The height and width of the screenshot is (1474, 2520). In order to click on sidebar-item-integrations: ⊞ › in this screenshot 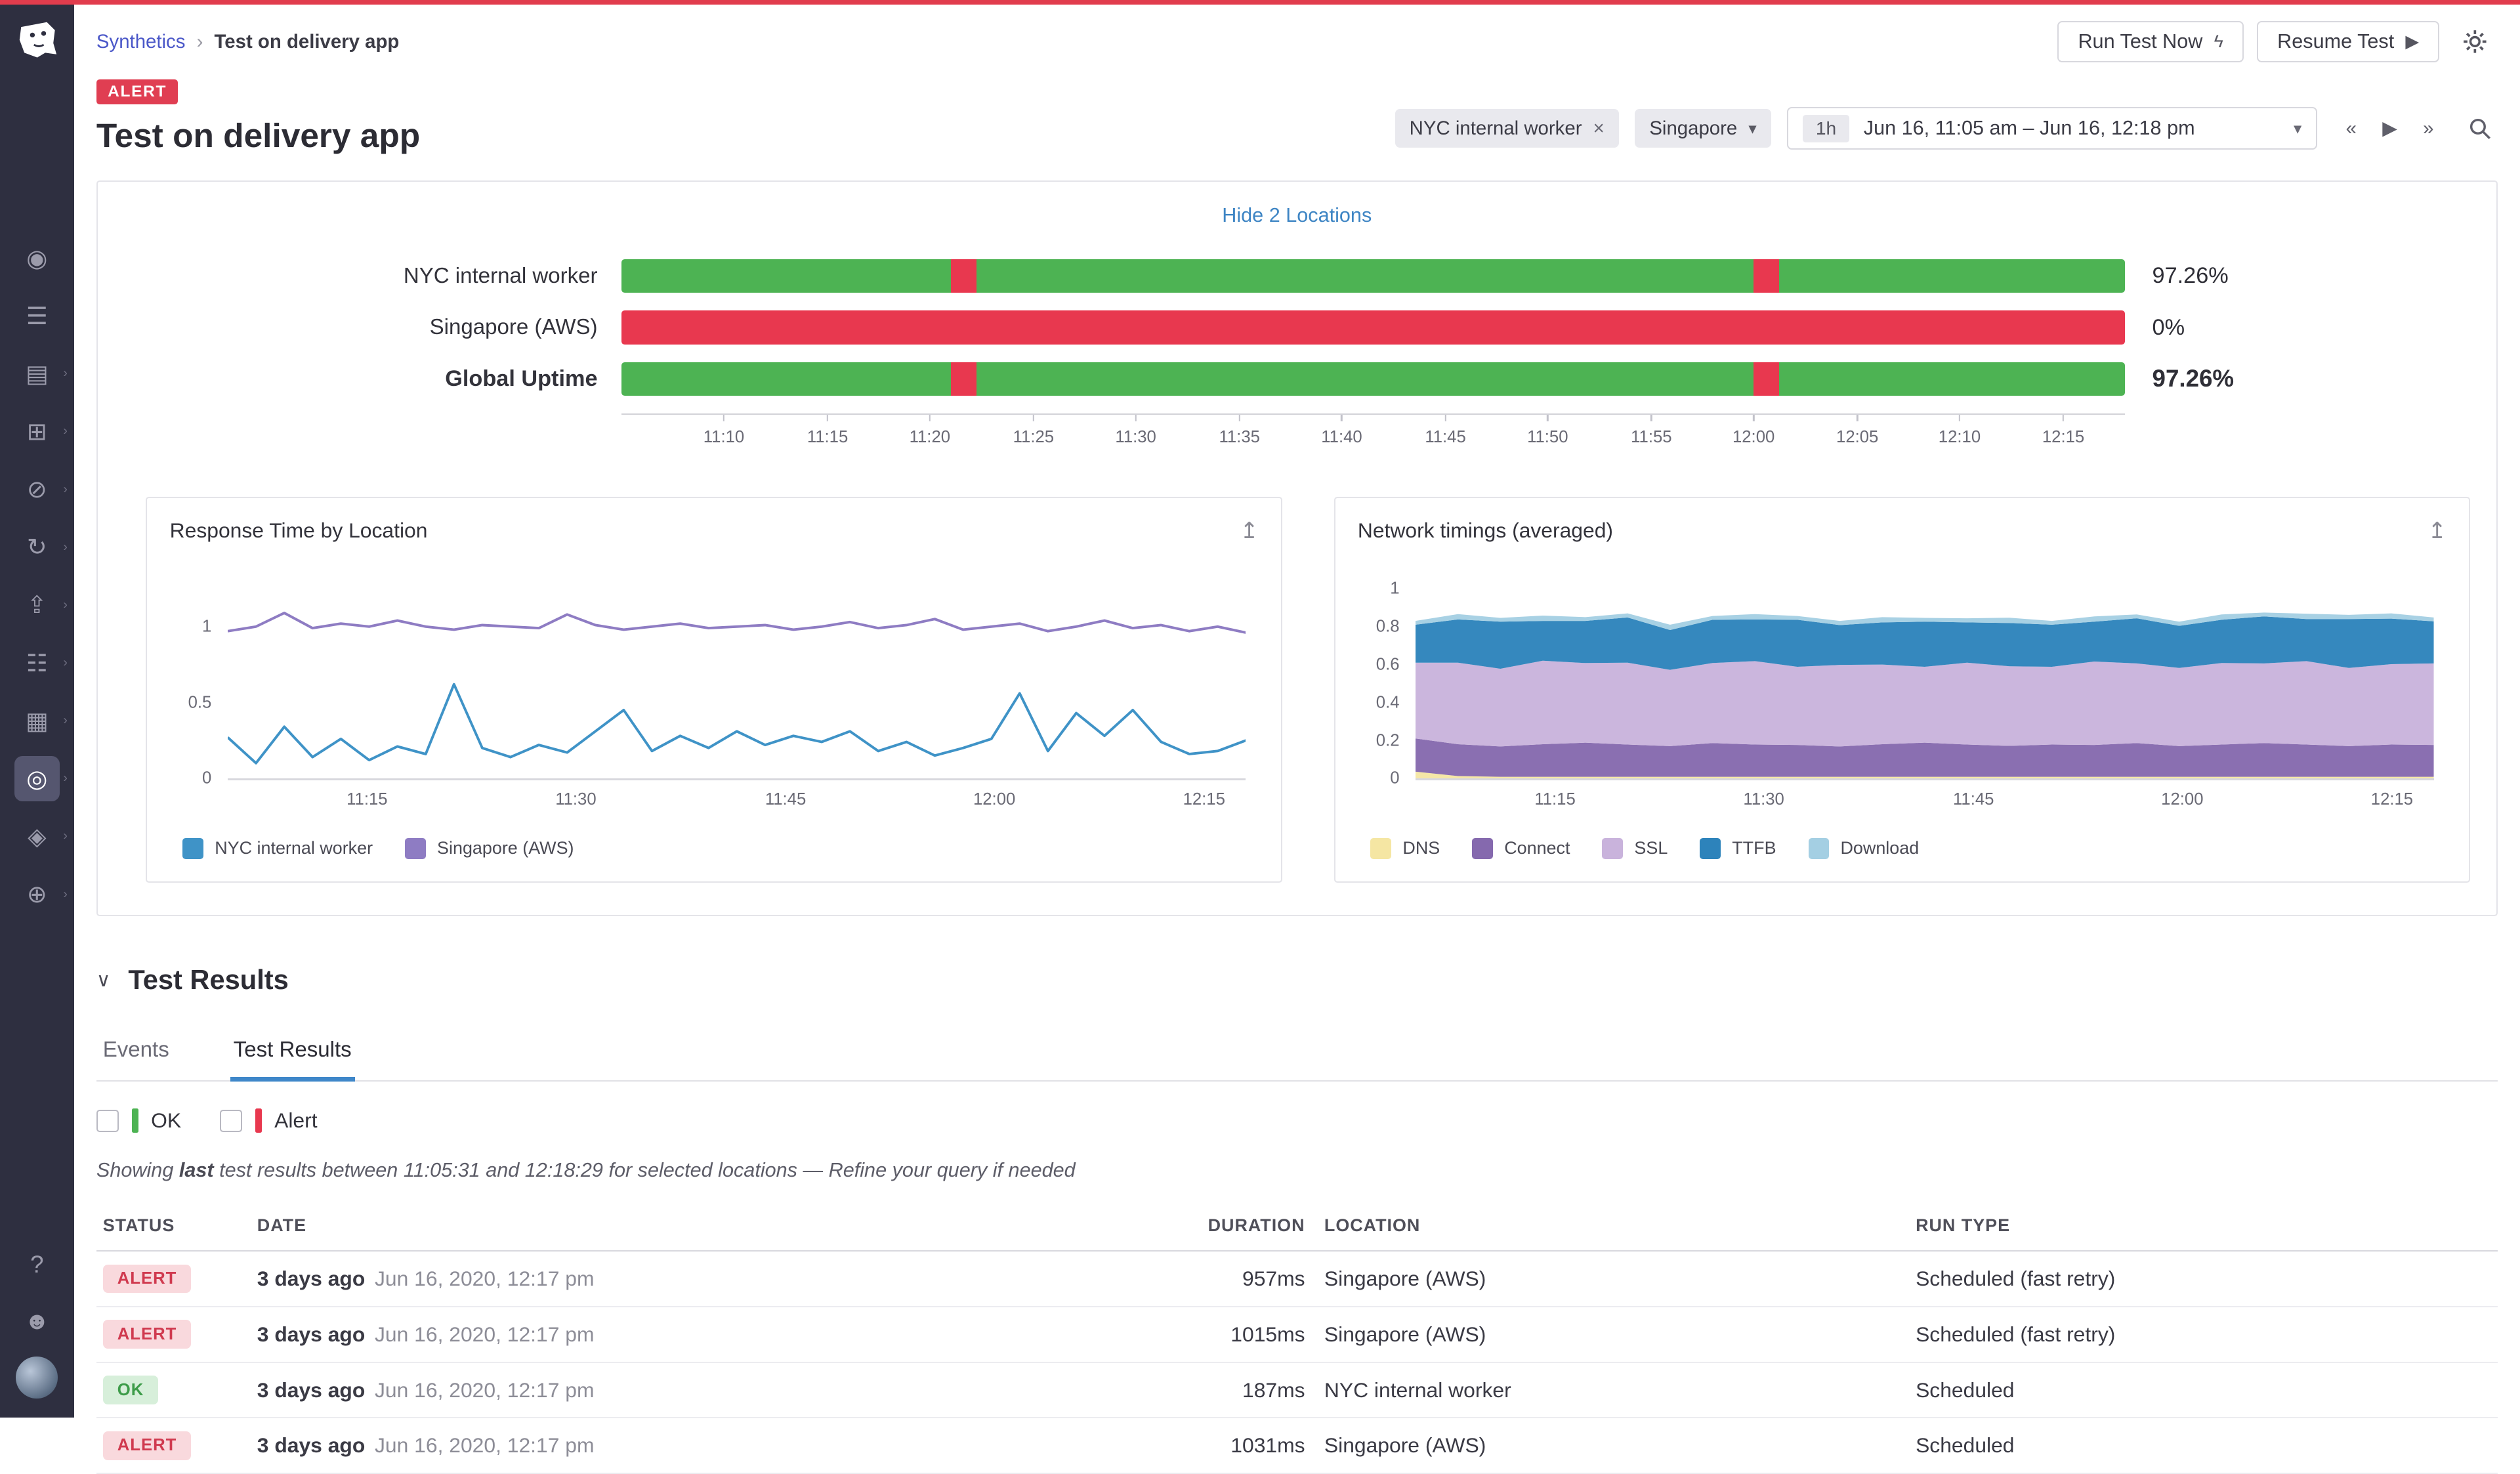, I will do `click(37, 432)`.